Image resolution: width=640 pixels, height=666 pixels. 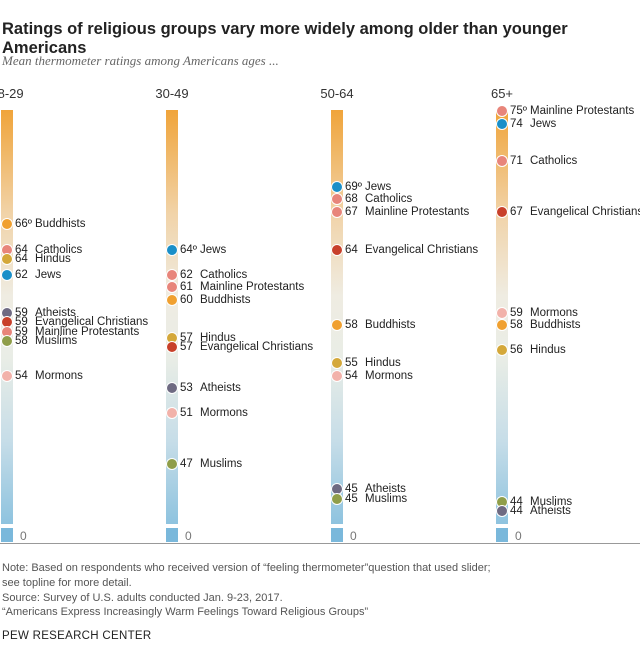 What do you see at coordinates (516, 123) in the screenshot?
I see `value-label: 74` at bounding box center [516, 123].